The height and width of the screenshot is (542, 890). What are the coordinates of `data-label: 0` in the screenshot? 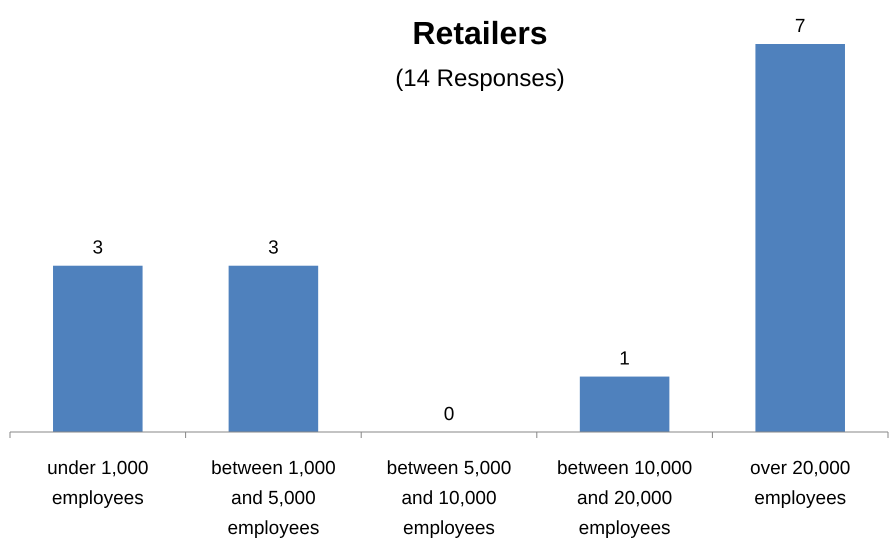 It's located at (449, 414).